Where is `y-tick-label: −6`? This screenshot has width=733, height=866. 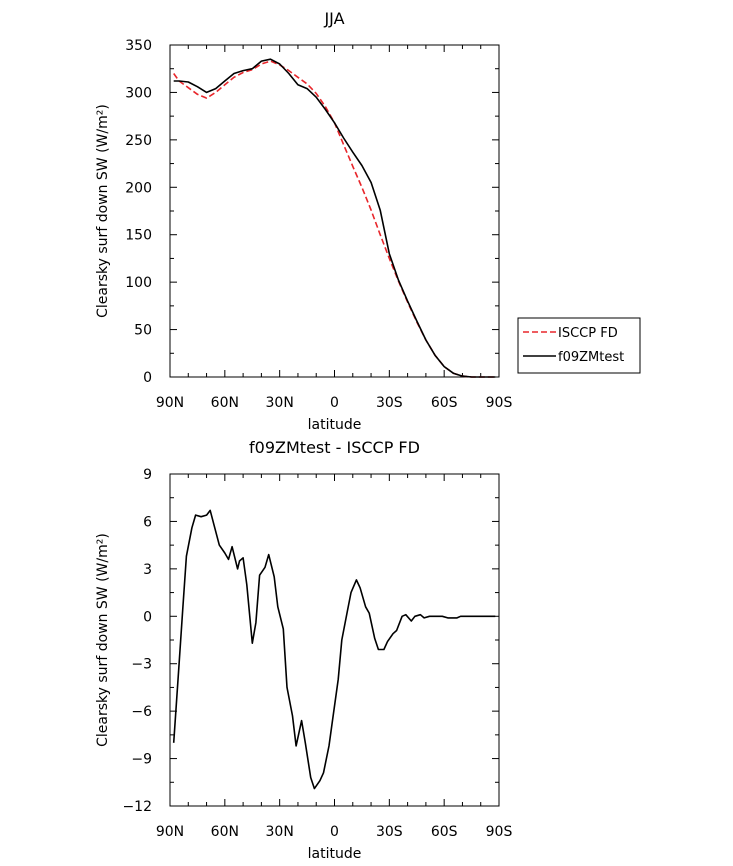
y-tick-label: −6 is located at coordinates (141, 712).